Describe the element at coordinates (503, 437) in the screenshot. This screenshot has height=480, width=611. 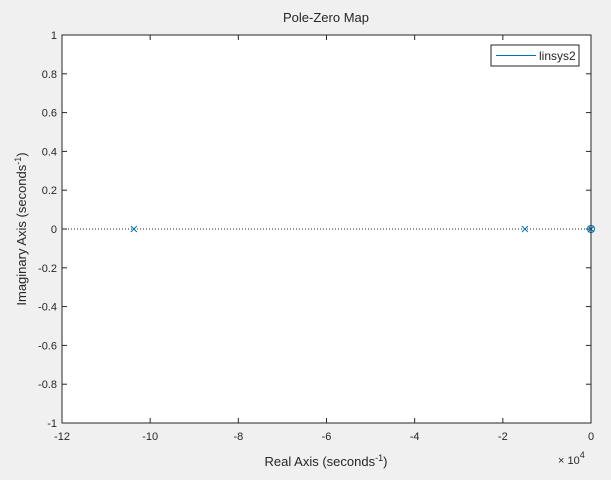
I see `x-tick-label: -2` at that location.